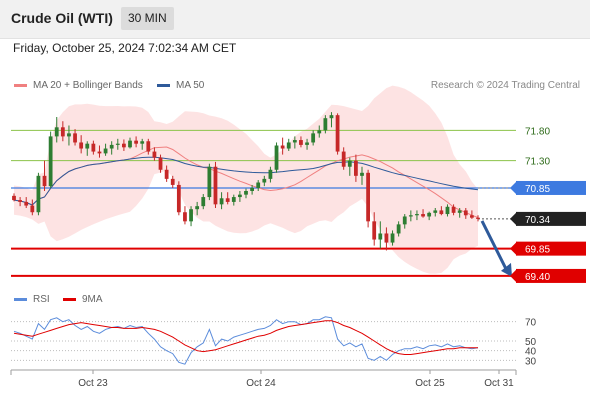  Describe the element at coordinates (163, 85) in the screenshot. I see `ma50-swatch` at that location.